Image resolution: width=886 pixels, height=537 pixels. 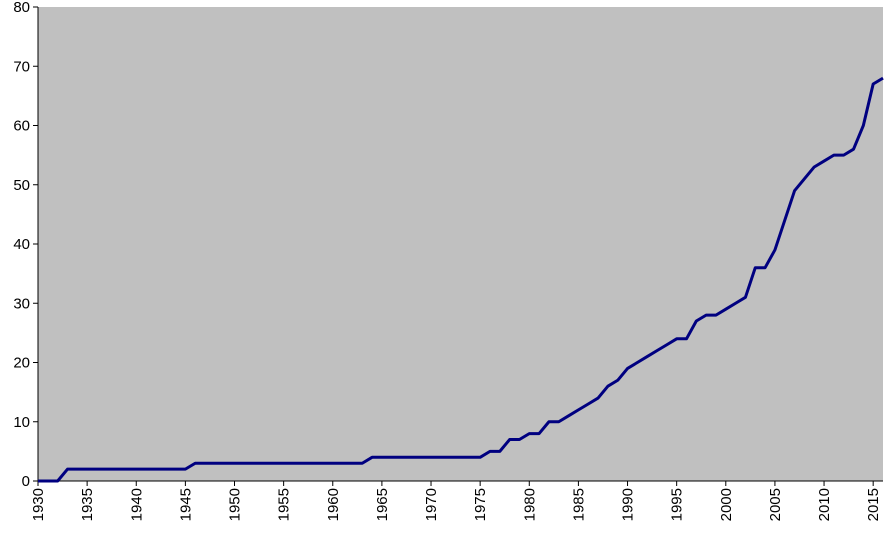 I want to click on x-tick-label: 1980, so click(x=529, y=504).